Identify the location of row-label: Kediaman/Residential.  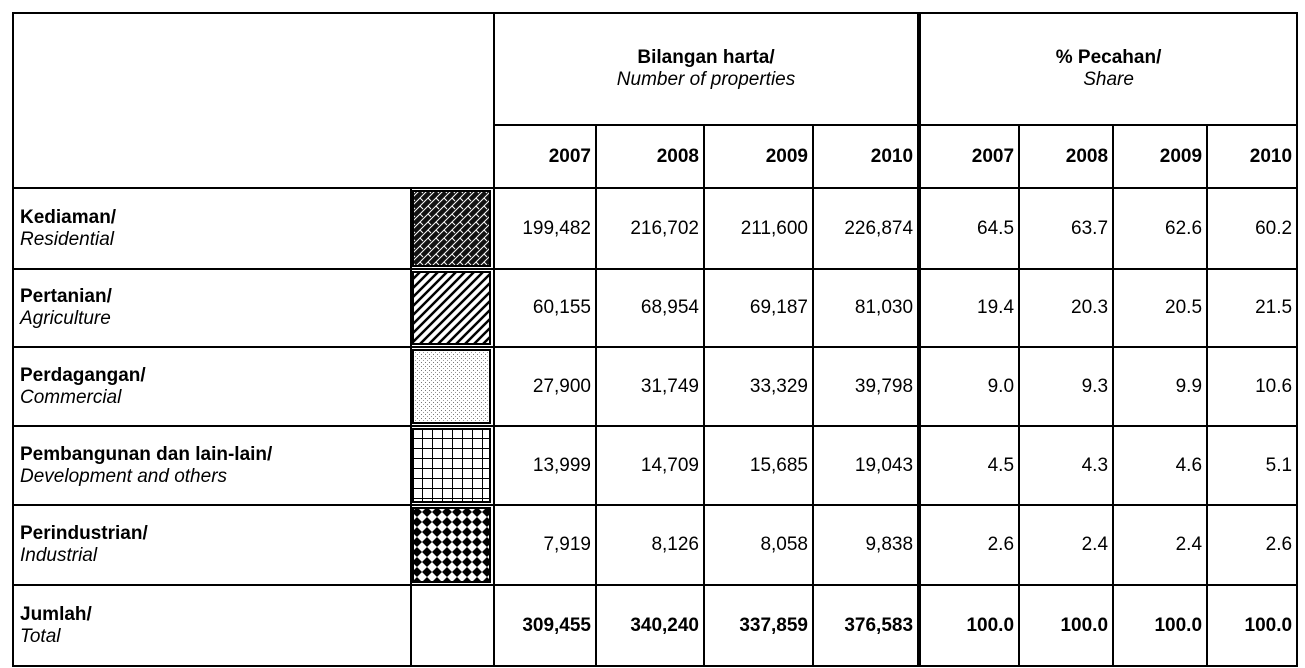
(212, 228).